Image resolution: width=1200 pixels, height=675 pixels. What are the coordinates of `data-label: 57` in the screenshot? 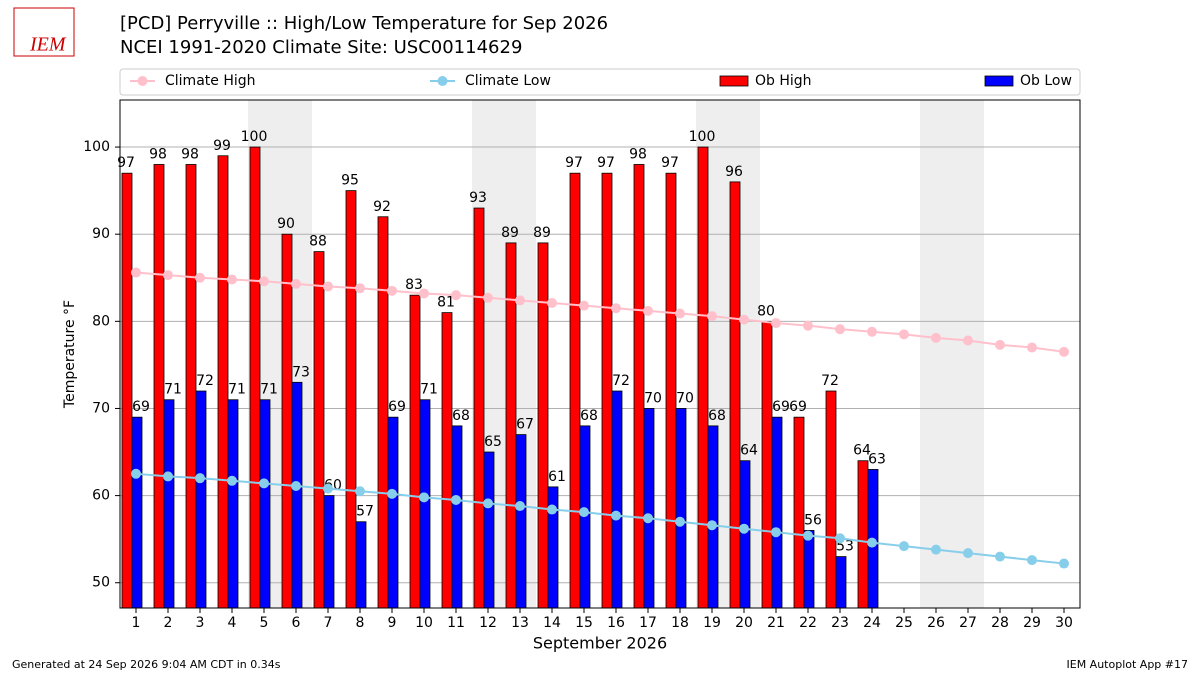 It's located at (365, 512).